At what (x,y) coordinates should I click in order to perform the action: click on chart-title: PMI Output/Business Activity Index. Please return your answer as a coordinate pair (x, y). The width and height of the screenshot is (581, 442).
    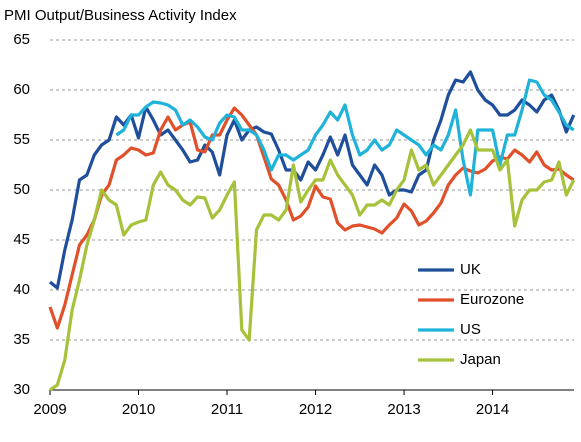
    Looking at the image, I should click on (120, 15).